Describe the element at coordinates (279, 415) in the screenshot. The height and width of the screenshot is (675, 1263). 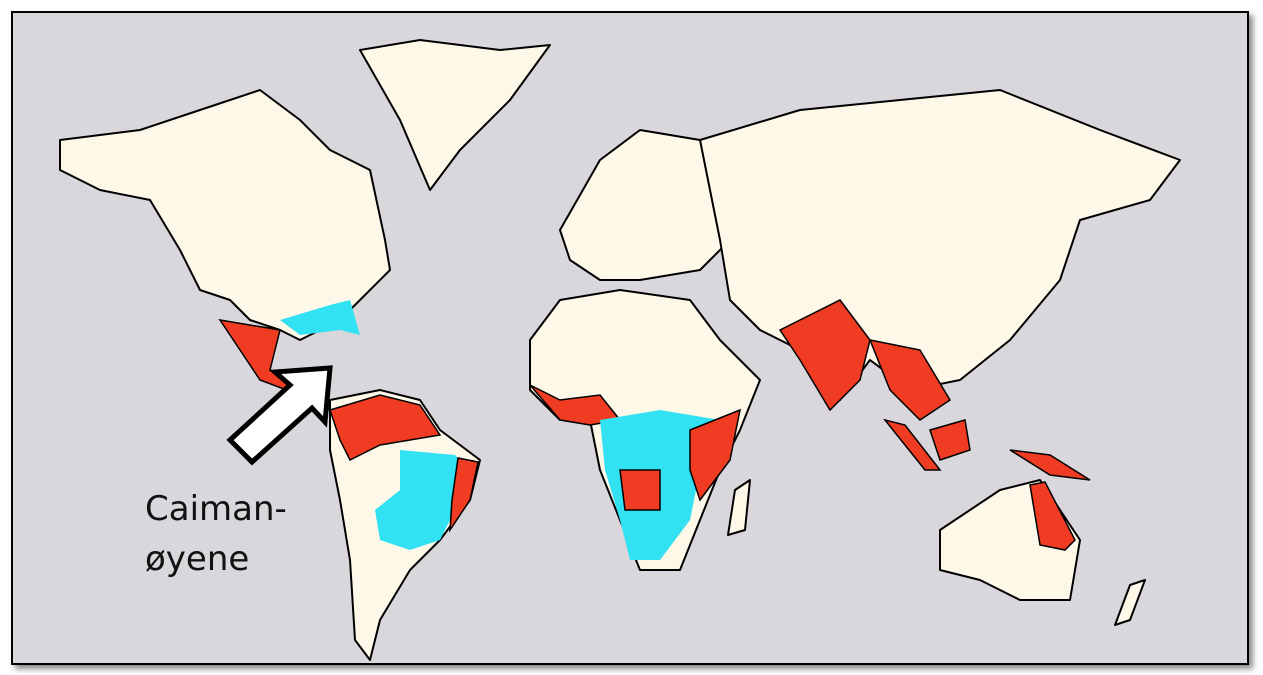
I see `arrow` at that location.